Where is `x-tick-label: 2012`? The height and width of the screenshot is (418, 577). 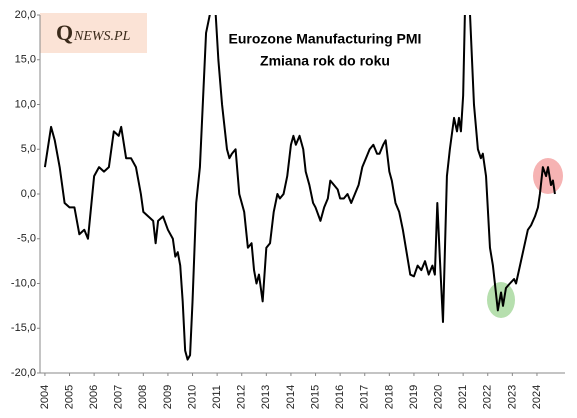
x-tick-label: 2012 is located at coordinates (242, 397).